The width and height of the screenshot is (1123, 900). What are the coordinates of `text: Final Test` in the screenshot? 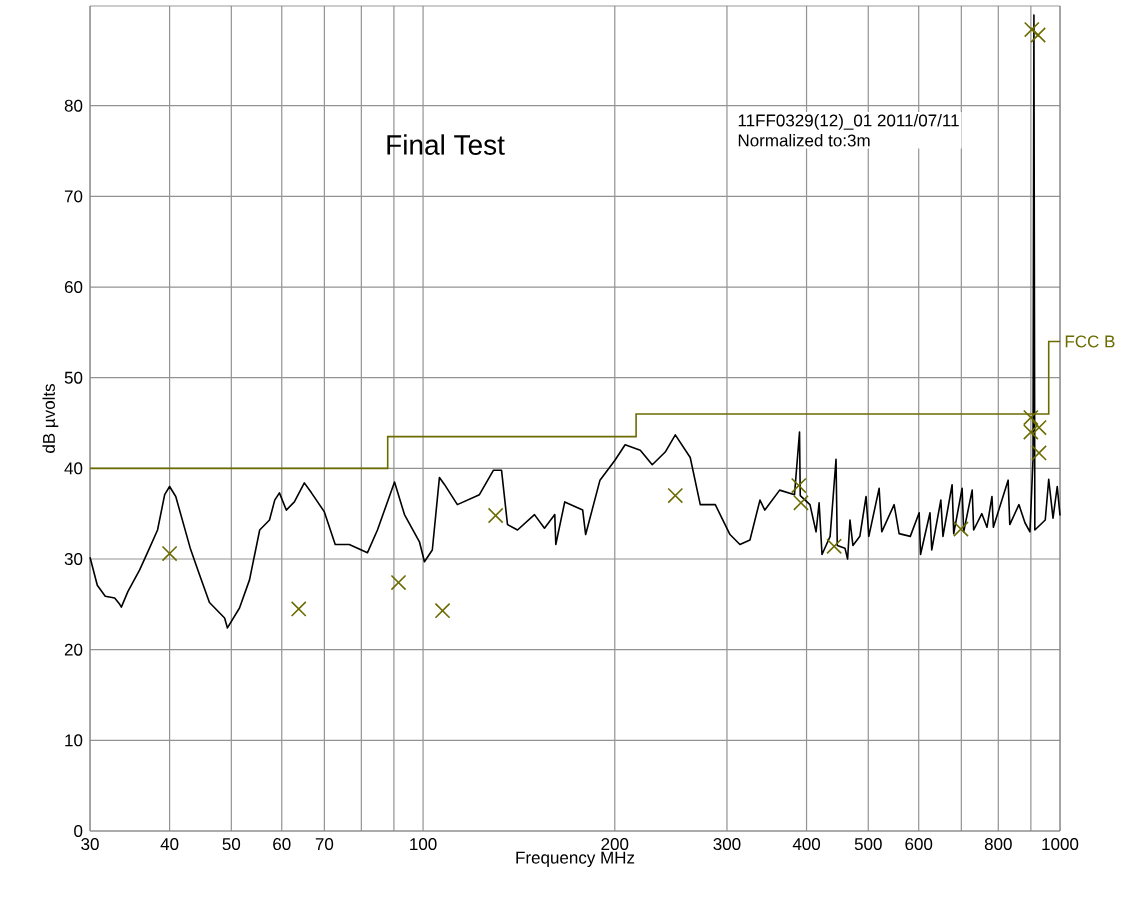 It's located at (446, 144).